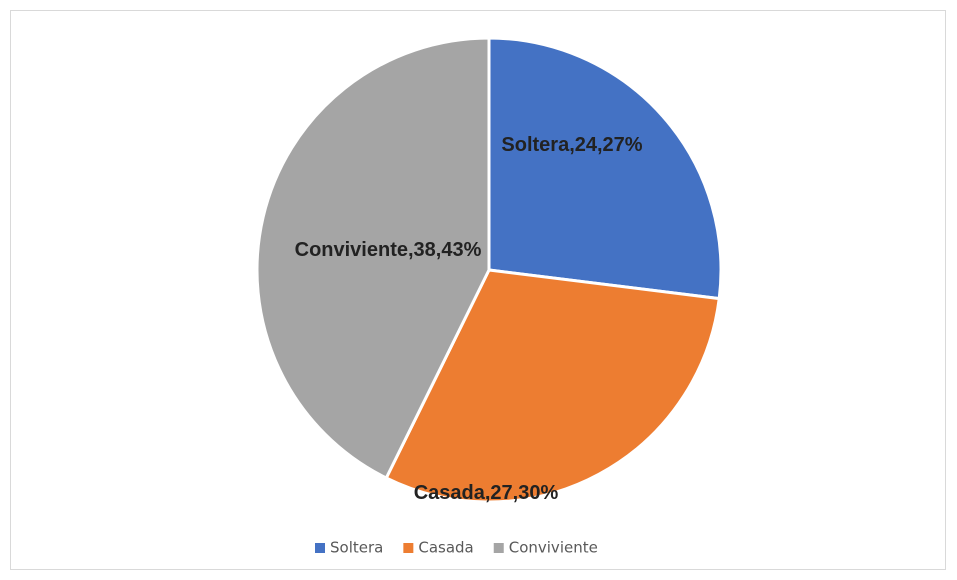 This screenshot has width=957, height=580. What do you see at coordinates (486, 493) in the screenshot?
I see `data-label: Casada,27,30%` at bounding box center [486, 493].